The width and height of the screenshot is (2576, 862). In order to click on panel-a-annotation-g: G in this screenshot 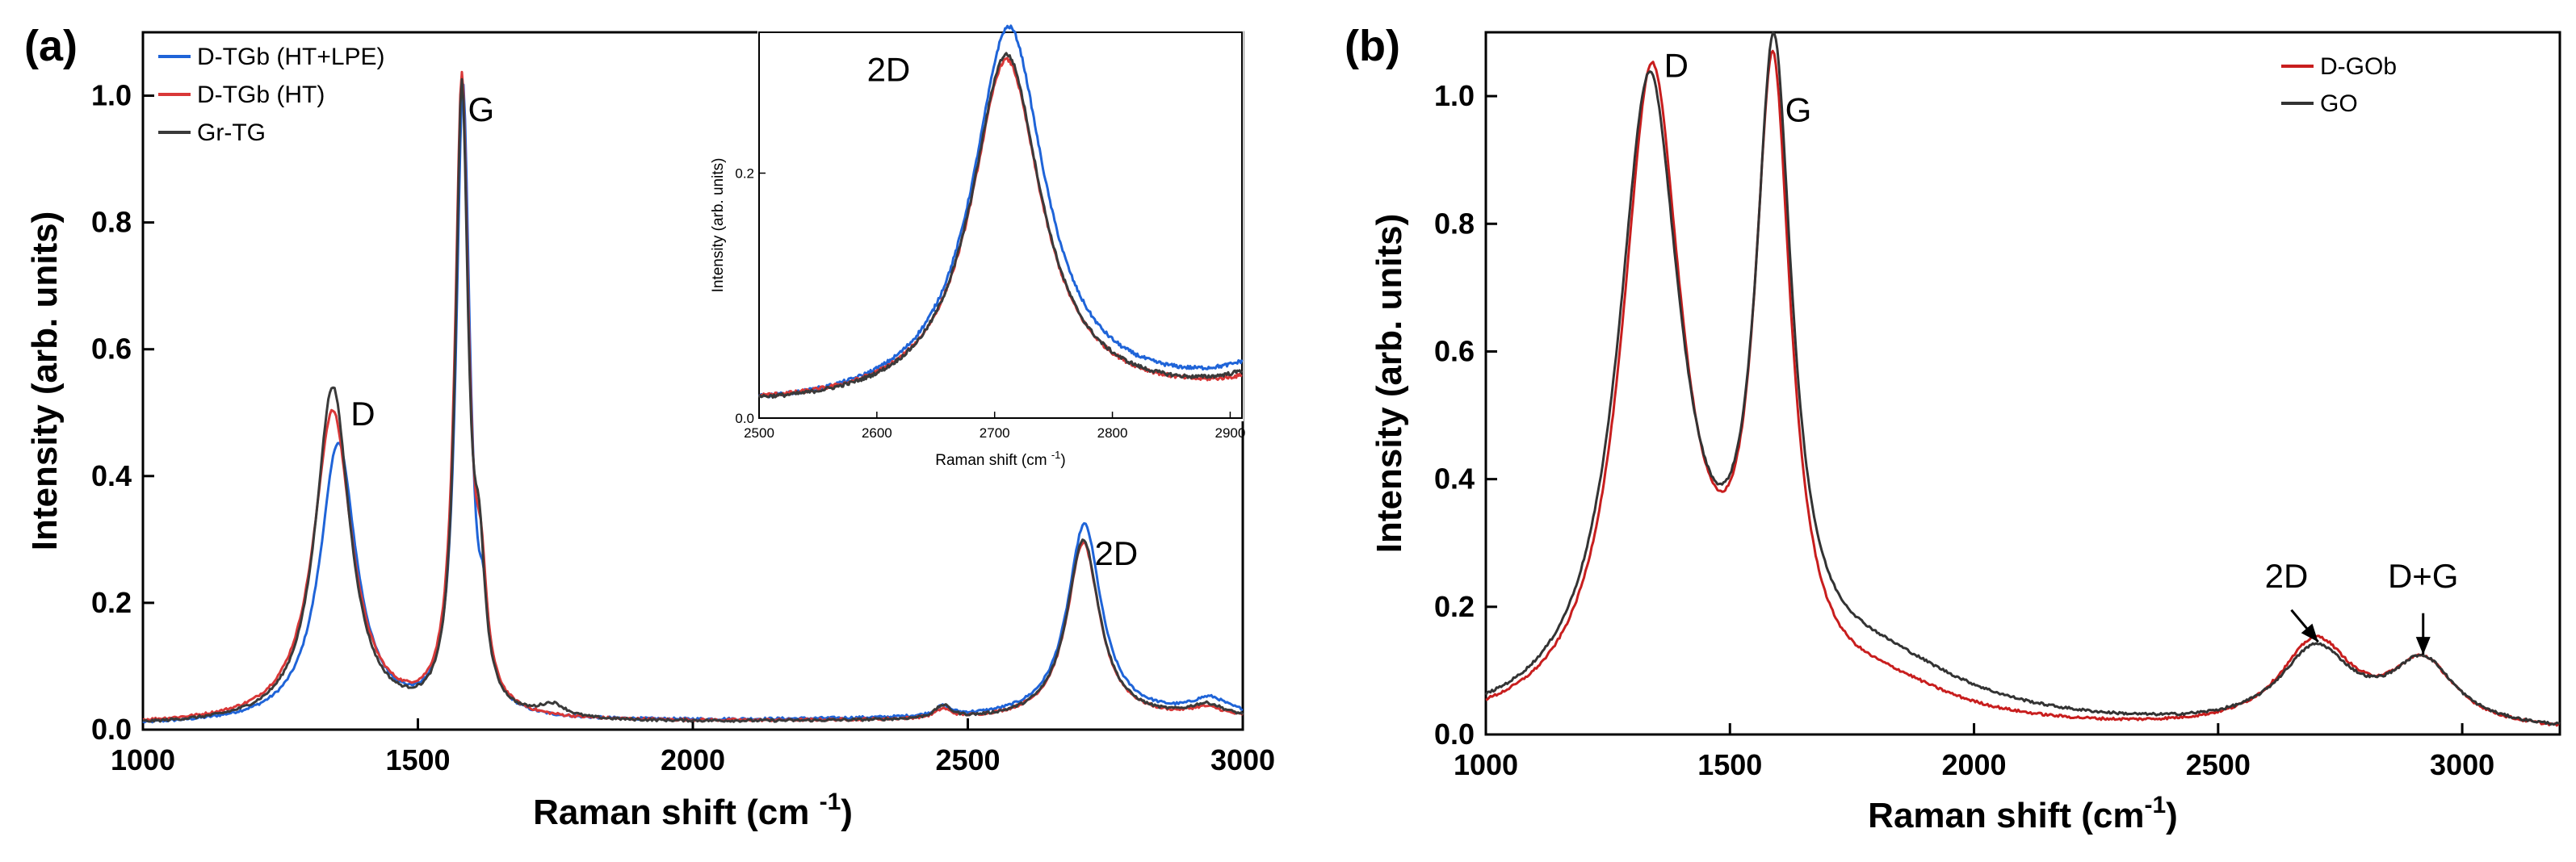, I will do `click(481, 109)`.